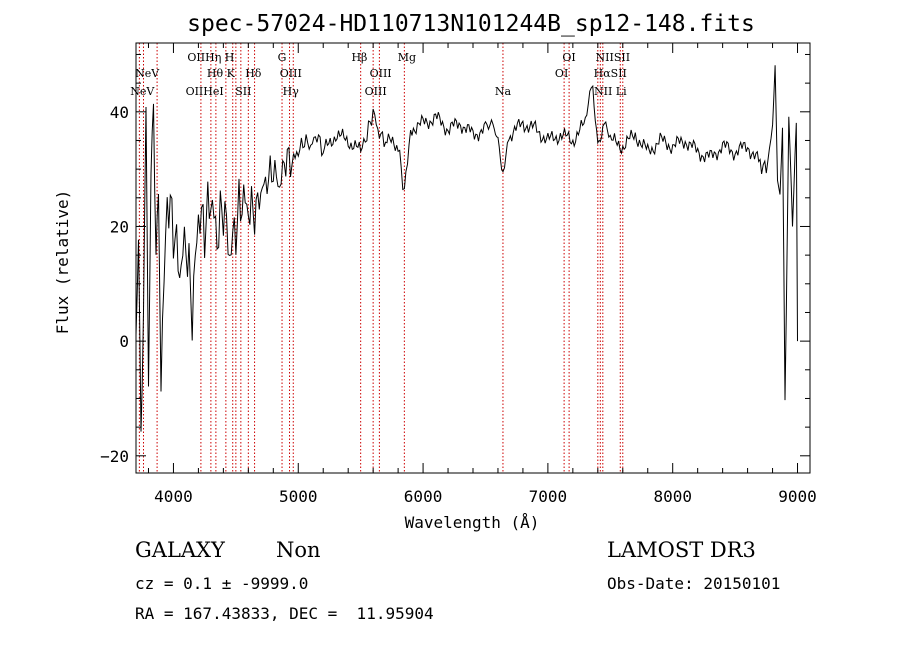  Describe the element at coordinates (359, 57) in the screenshot. I see `spectral-line-label: Hβ` at that location.